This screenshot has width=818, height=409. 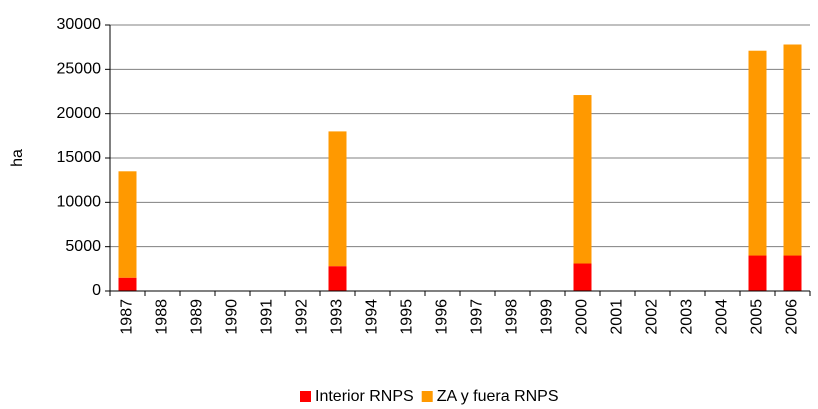 I want to click on y-tick-label: 25000, so click(x=79, y=69).